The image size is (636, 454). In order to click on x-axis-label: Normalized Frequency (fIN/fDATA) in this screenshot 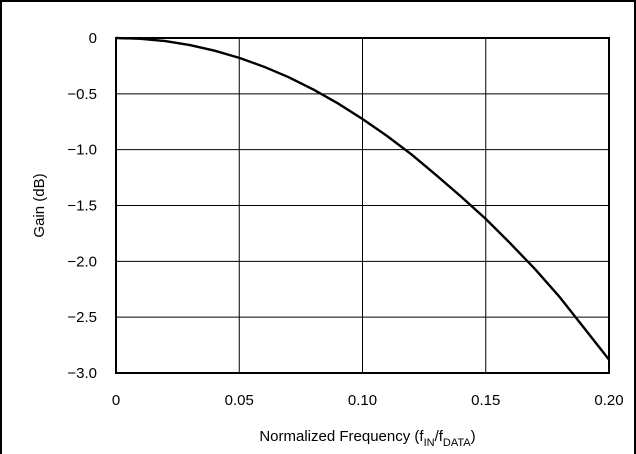, I will do `click(367, 438)`.